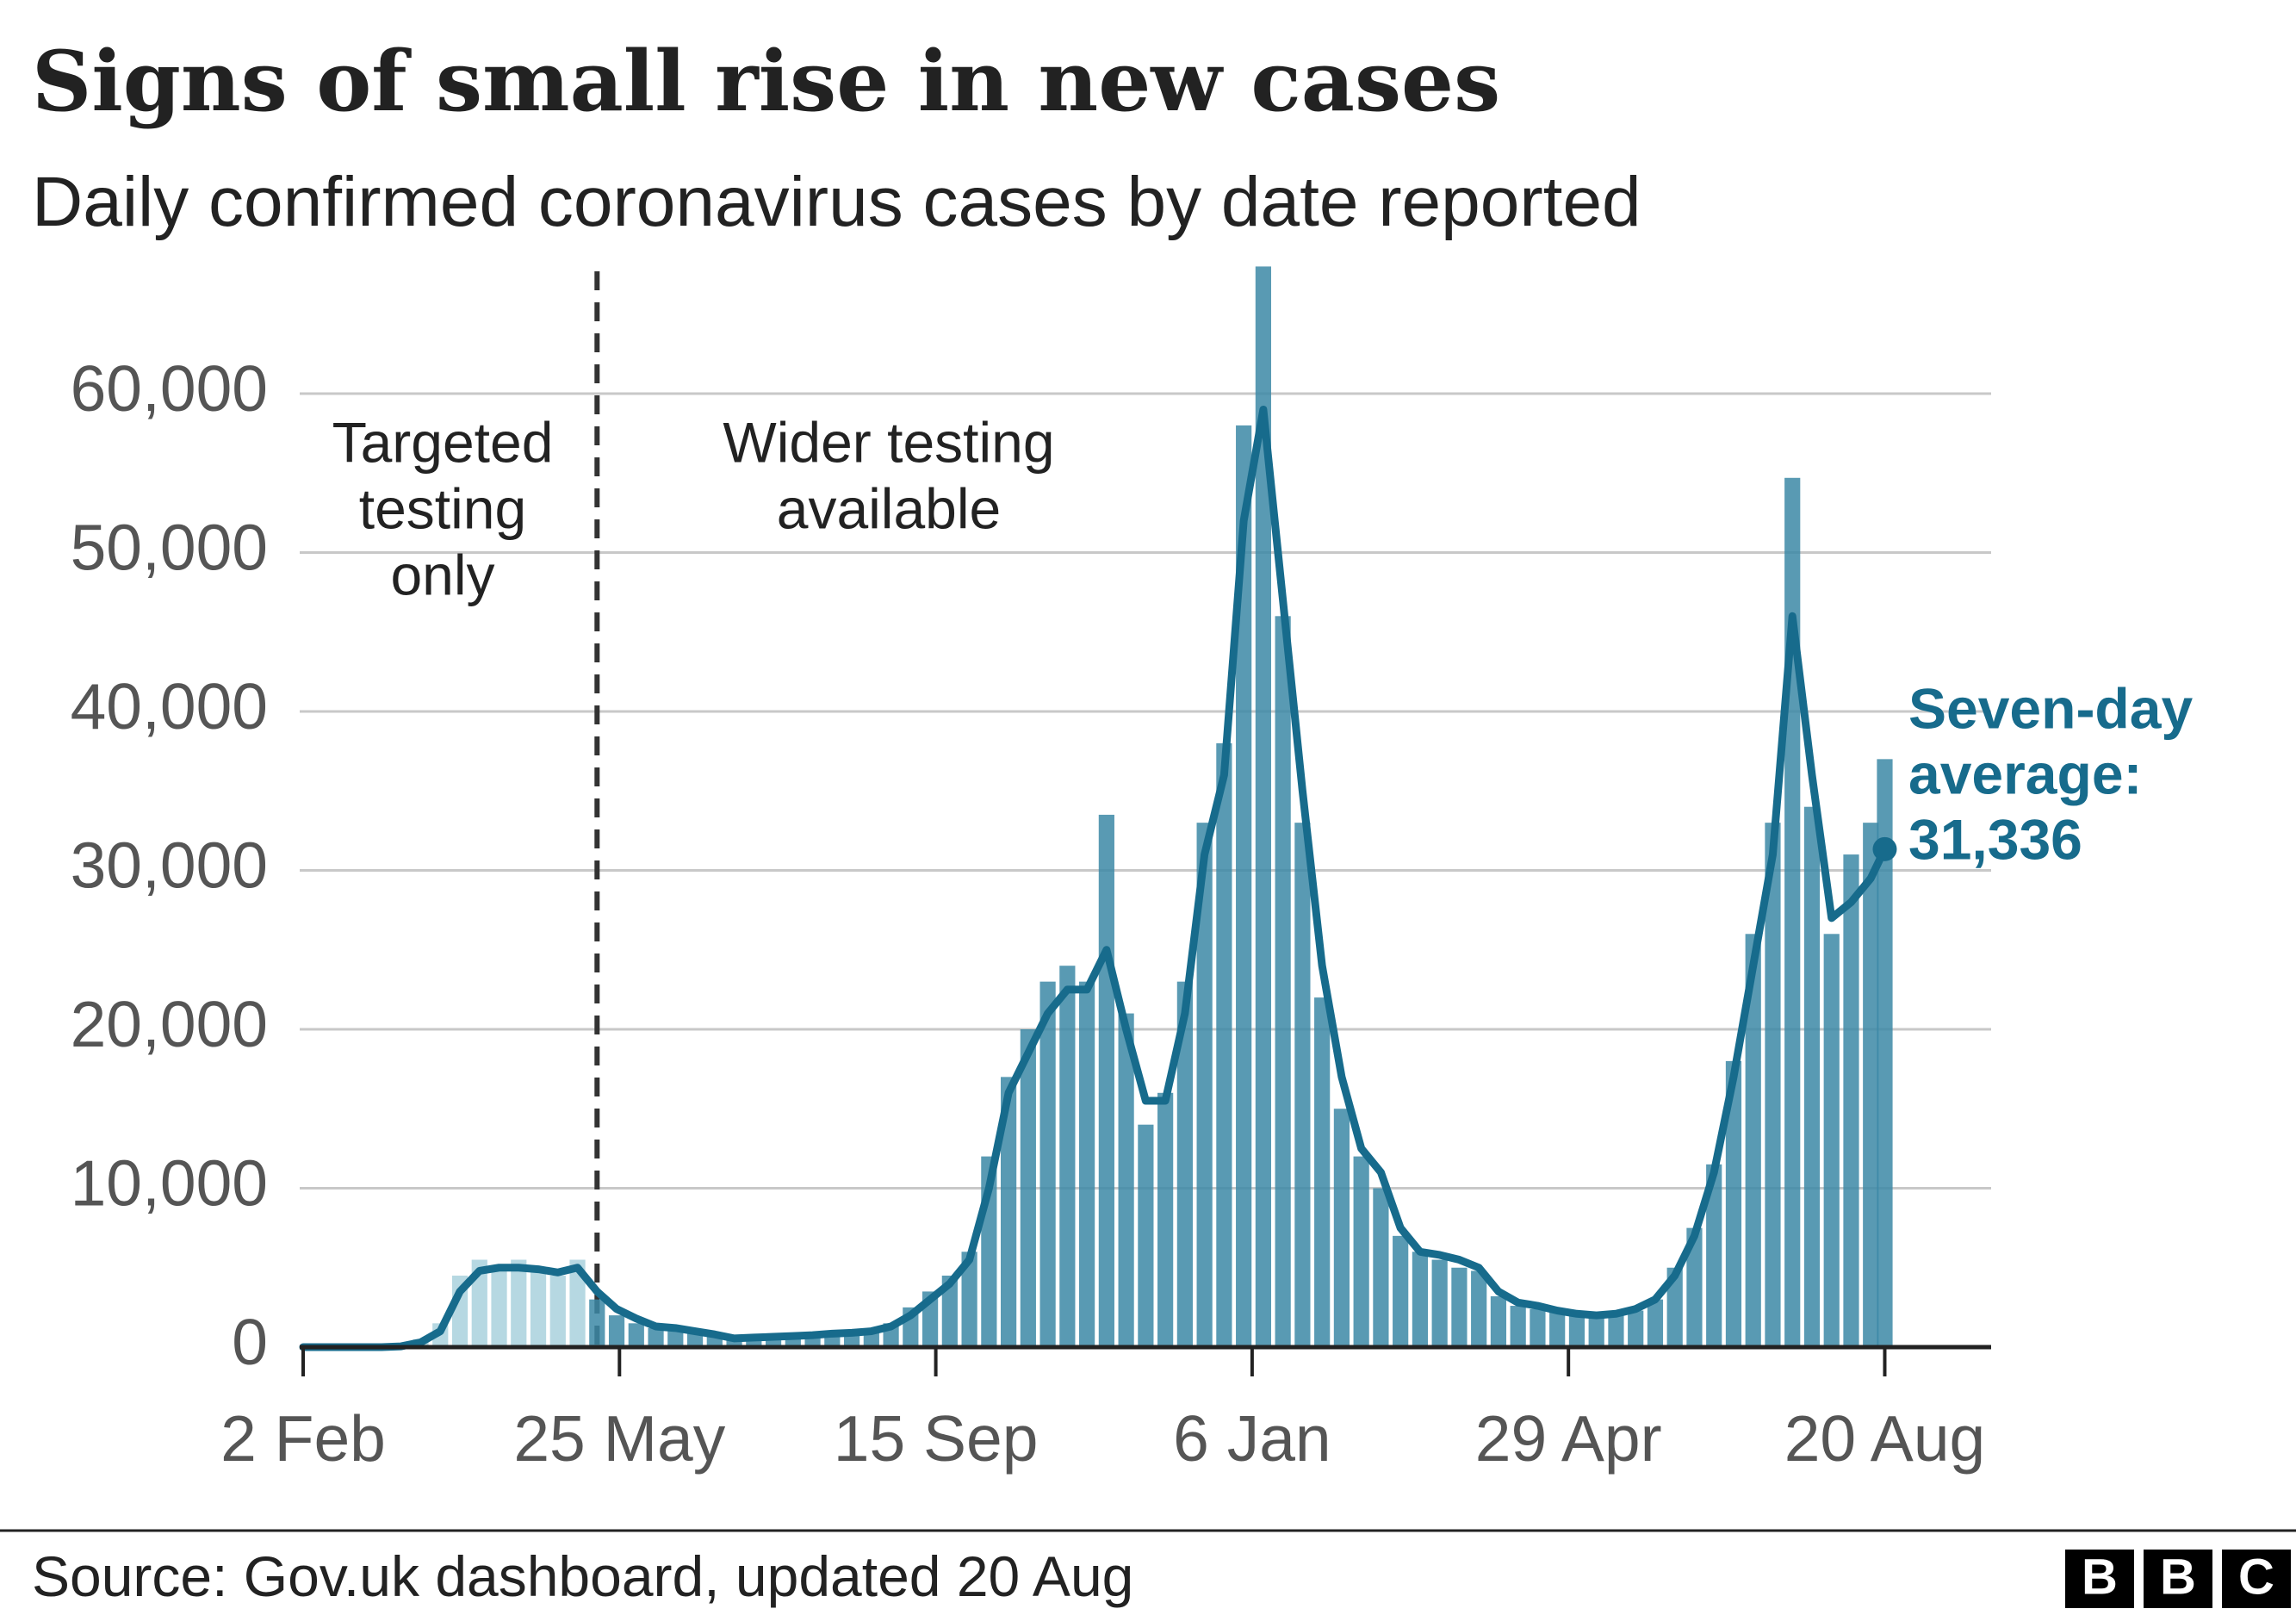 This screenshot has height=1615, width=2296. Describe the element at coordinates (1995, 839) in the screenshot. I see `average-value: 31,336` at that location.